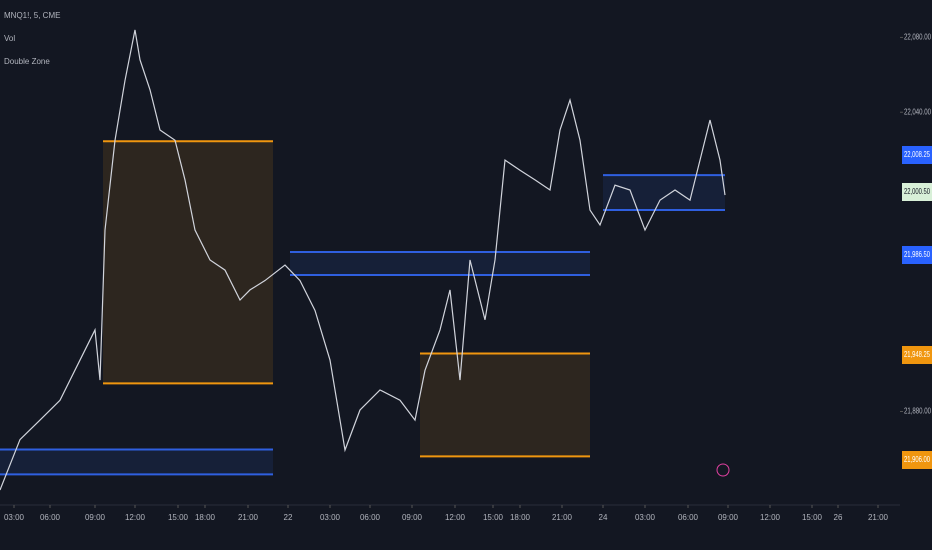 This screenshot has height=550, width=932. I want to click on legend-entry: MNQ1!, 5, CME, so click(32, 15).